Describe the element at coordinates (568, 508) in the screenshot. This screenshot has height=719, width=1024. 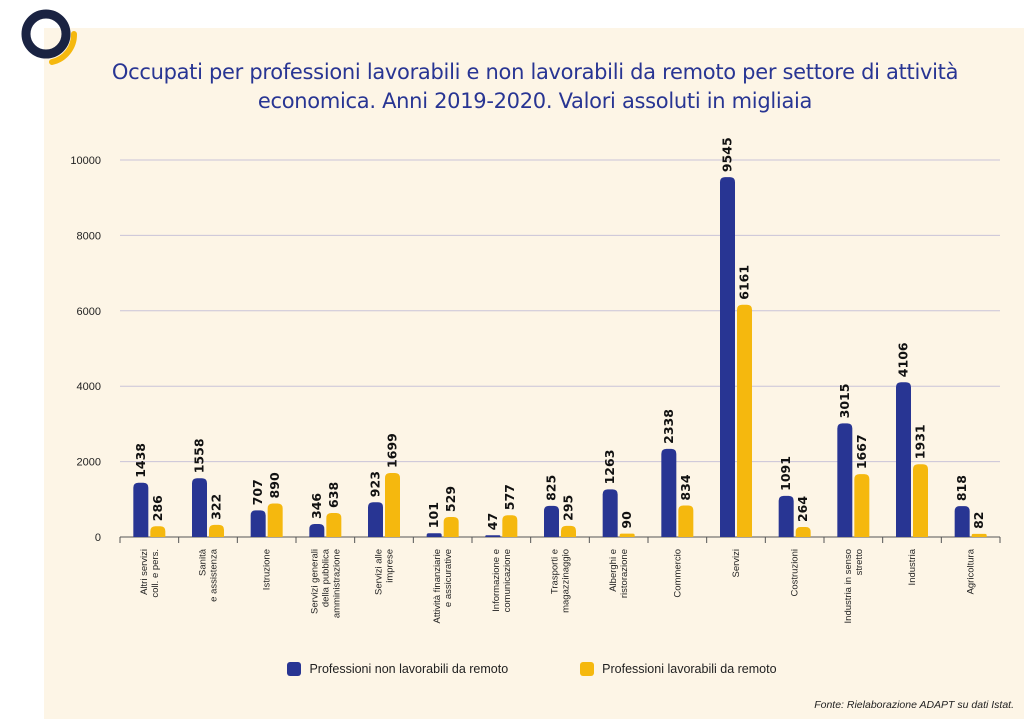
I see `data-label: 295` at that location.